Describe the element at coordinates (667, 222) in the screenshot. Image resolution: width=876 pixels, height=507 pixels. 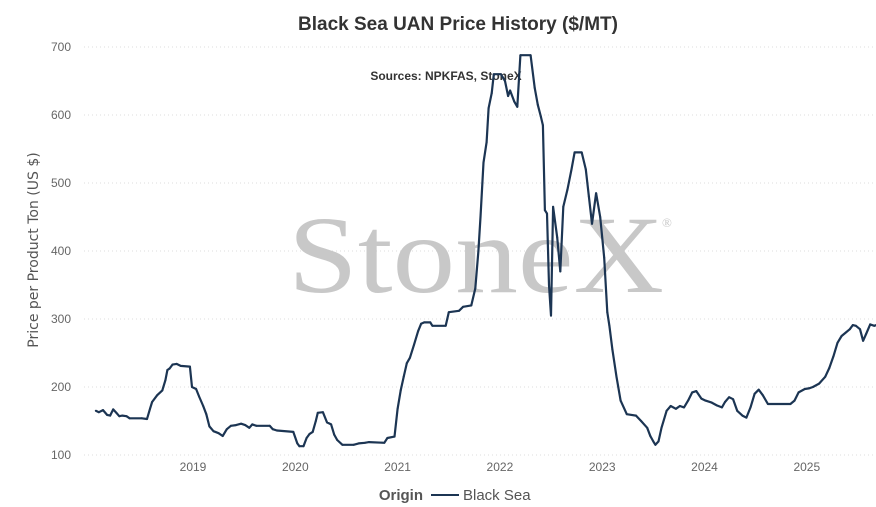
I see `watermark-registered-mark: ®` at that location.